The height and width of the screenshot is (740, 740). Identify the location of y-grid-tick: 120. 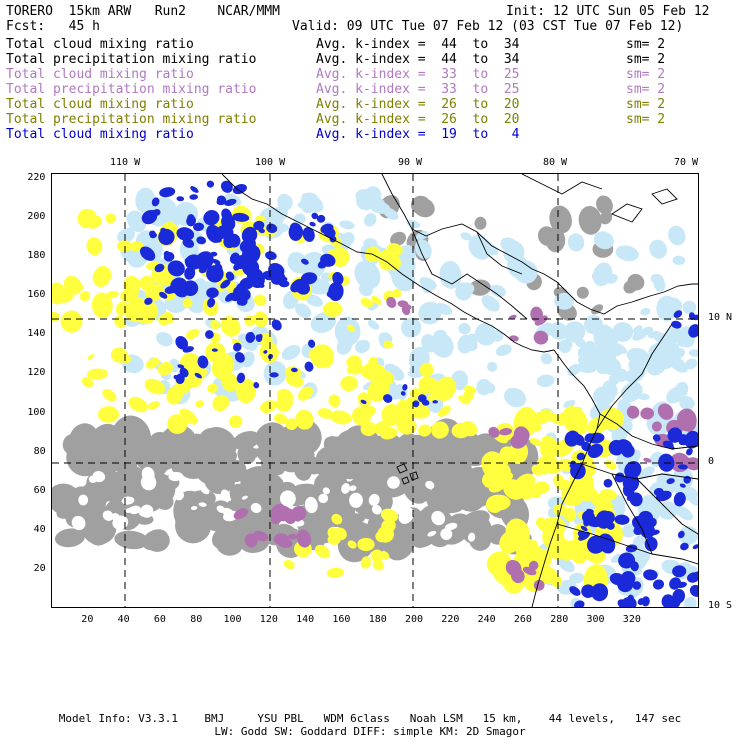
(36, 373).